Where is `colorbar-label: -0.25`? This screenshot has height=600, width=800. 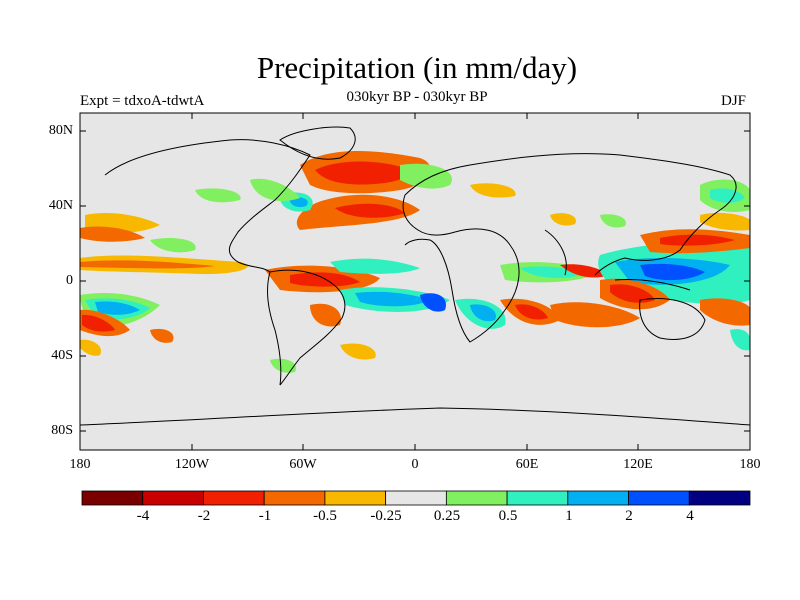 colorbar-label: -0.25 is located at coordinates (386, 516).